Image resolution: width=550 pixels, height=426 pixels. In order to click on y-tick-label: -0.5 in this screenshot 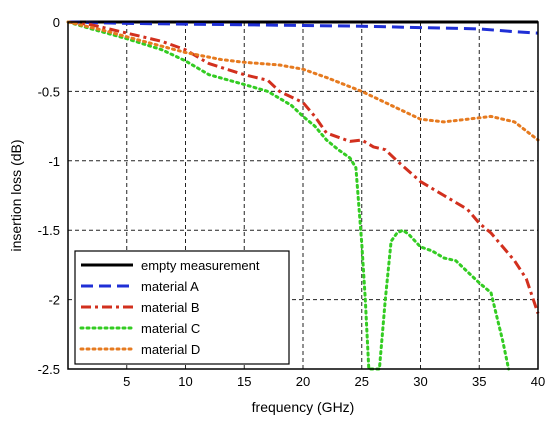, I will do `click(49, 91)`.